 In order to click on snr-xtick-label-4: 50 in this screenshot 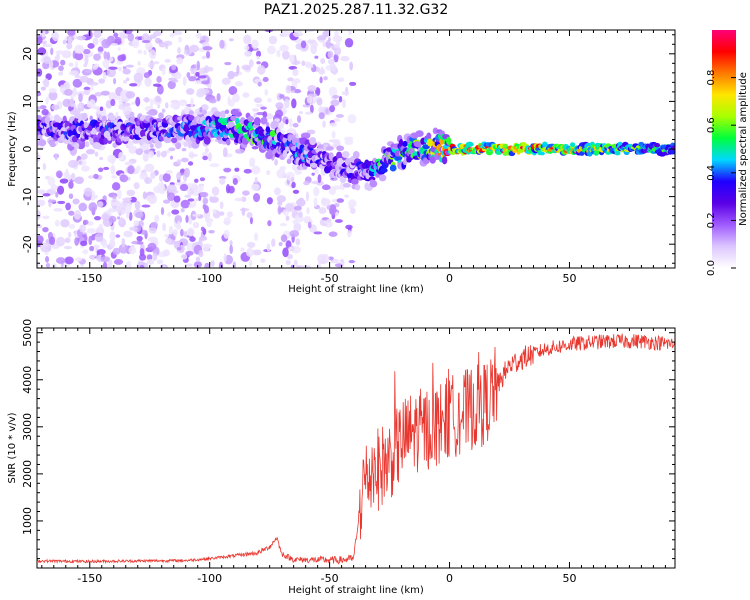, I will do `click(569, 578)`.